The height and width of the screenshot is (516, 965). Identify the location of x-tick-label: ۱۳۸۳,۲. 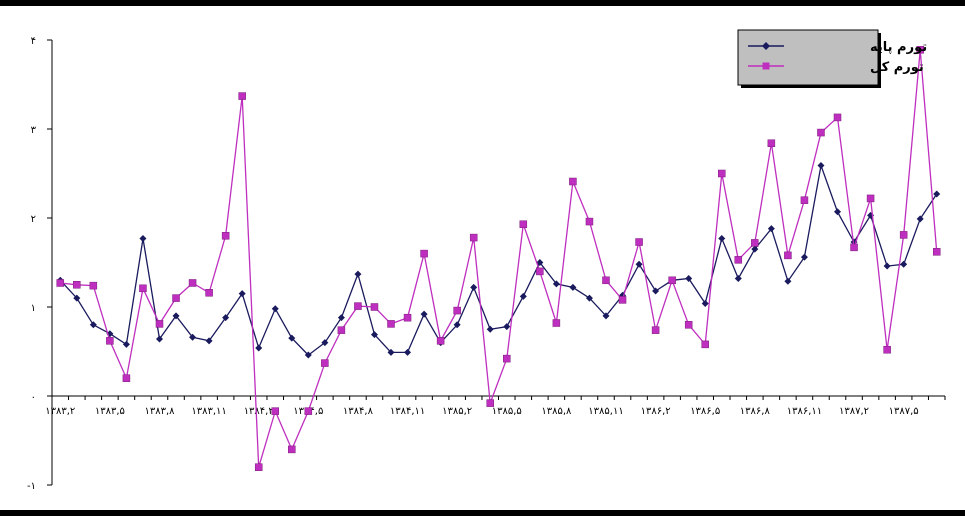
(60, 411).